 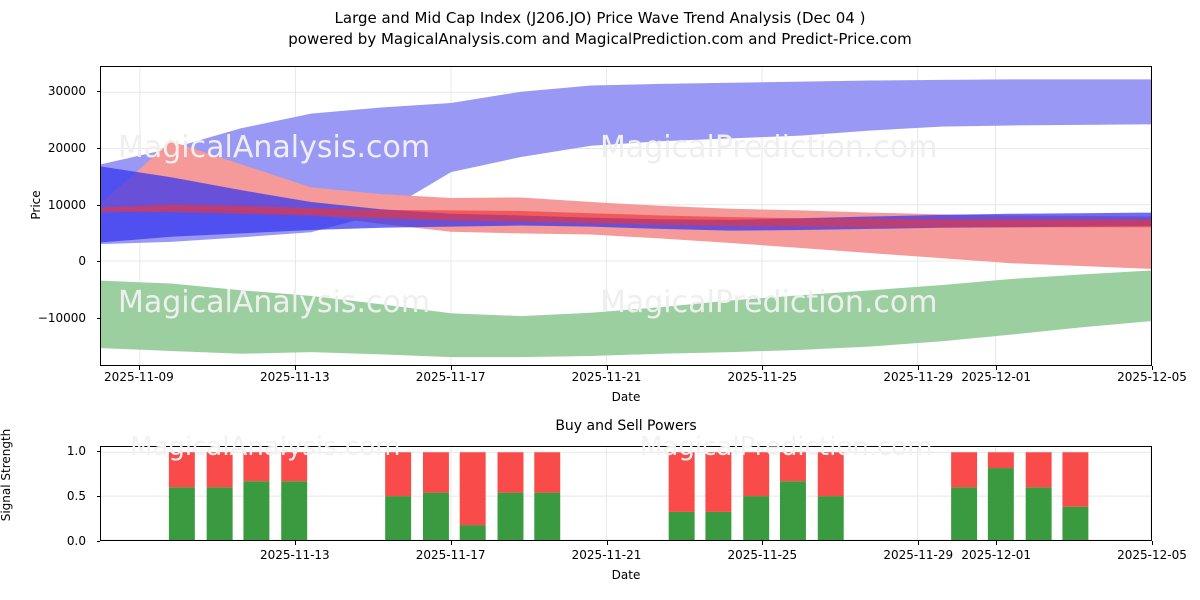 What do you see at coordinates (996, 555) in the screenshot?
I see `x-tick-label: 2025-12-01` at bounding box center [996, 555].